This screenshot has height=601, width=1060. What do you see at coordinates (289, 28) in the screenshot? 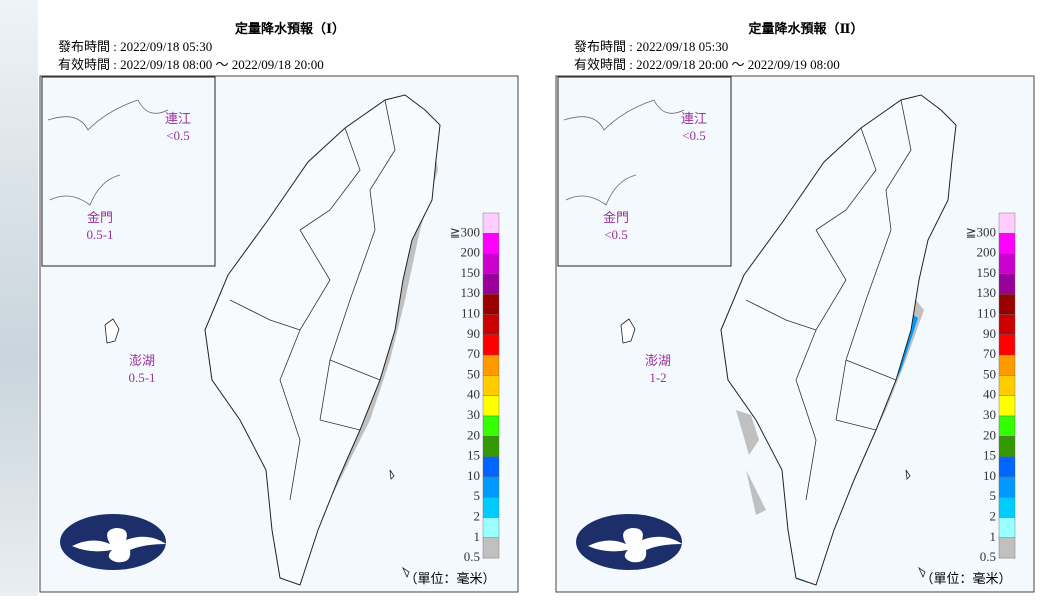
I see `map-title: 定量降水預報（Ⅰ）` at bounding box center [289, 28].